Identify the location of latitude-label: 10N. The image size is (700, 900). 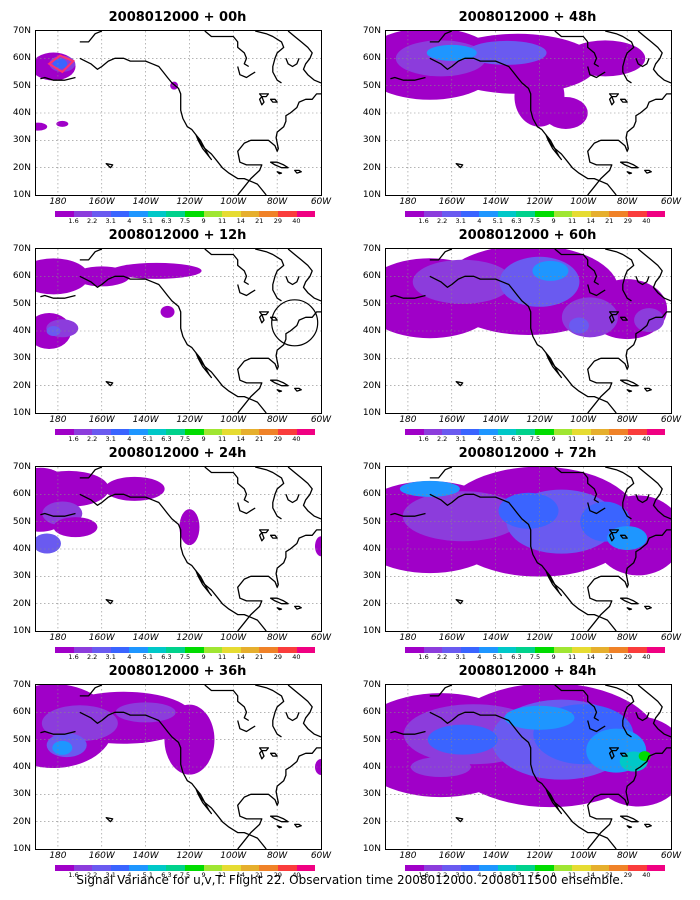
(371, 631).